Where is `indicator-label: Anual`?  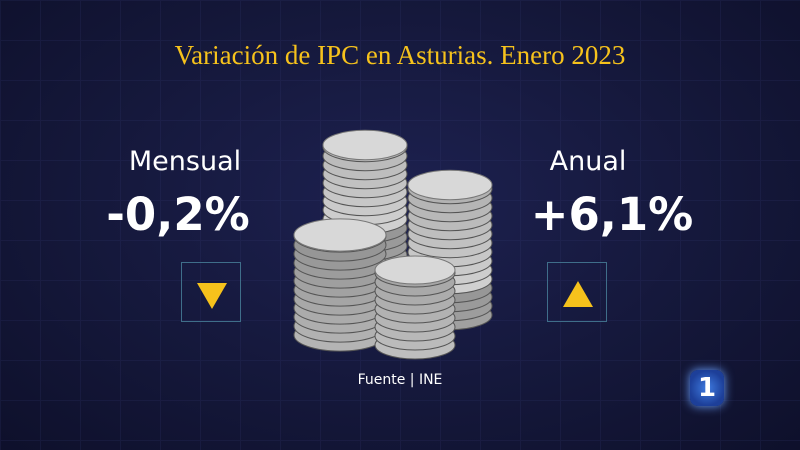 indicator-label: Anual is located at coordinates (588, 161).